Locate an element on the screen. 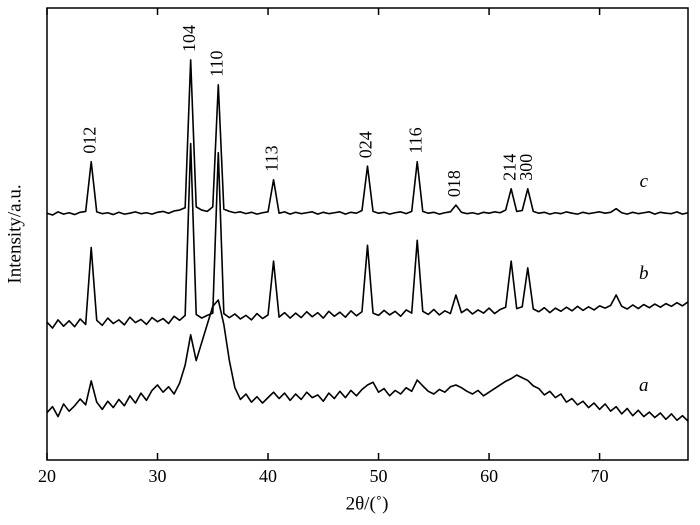 This screenshot has width=700, height=525. series-label: b is located at coordinates (644, 273).